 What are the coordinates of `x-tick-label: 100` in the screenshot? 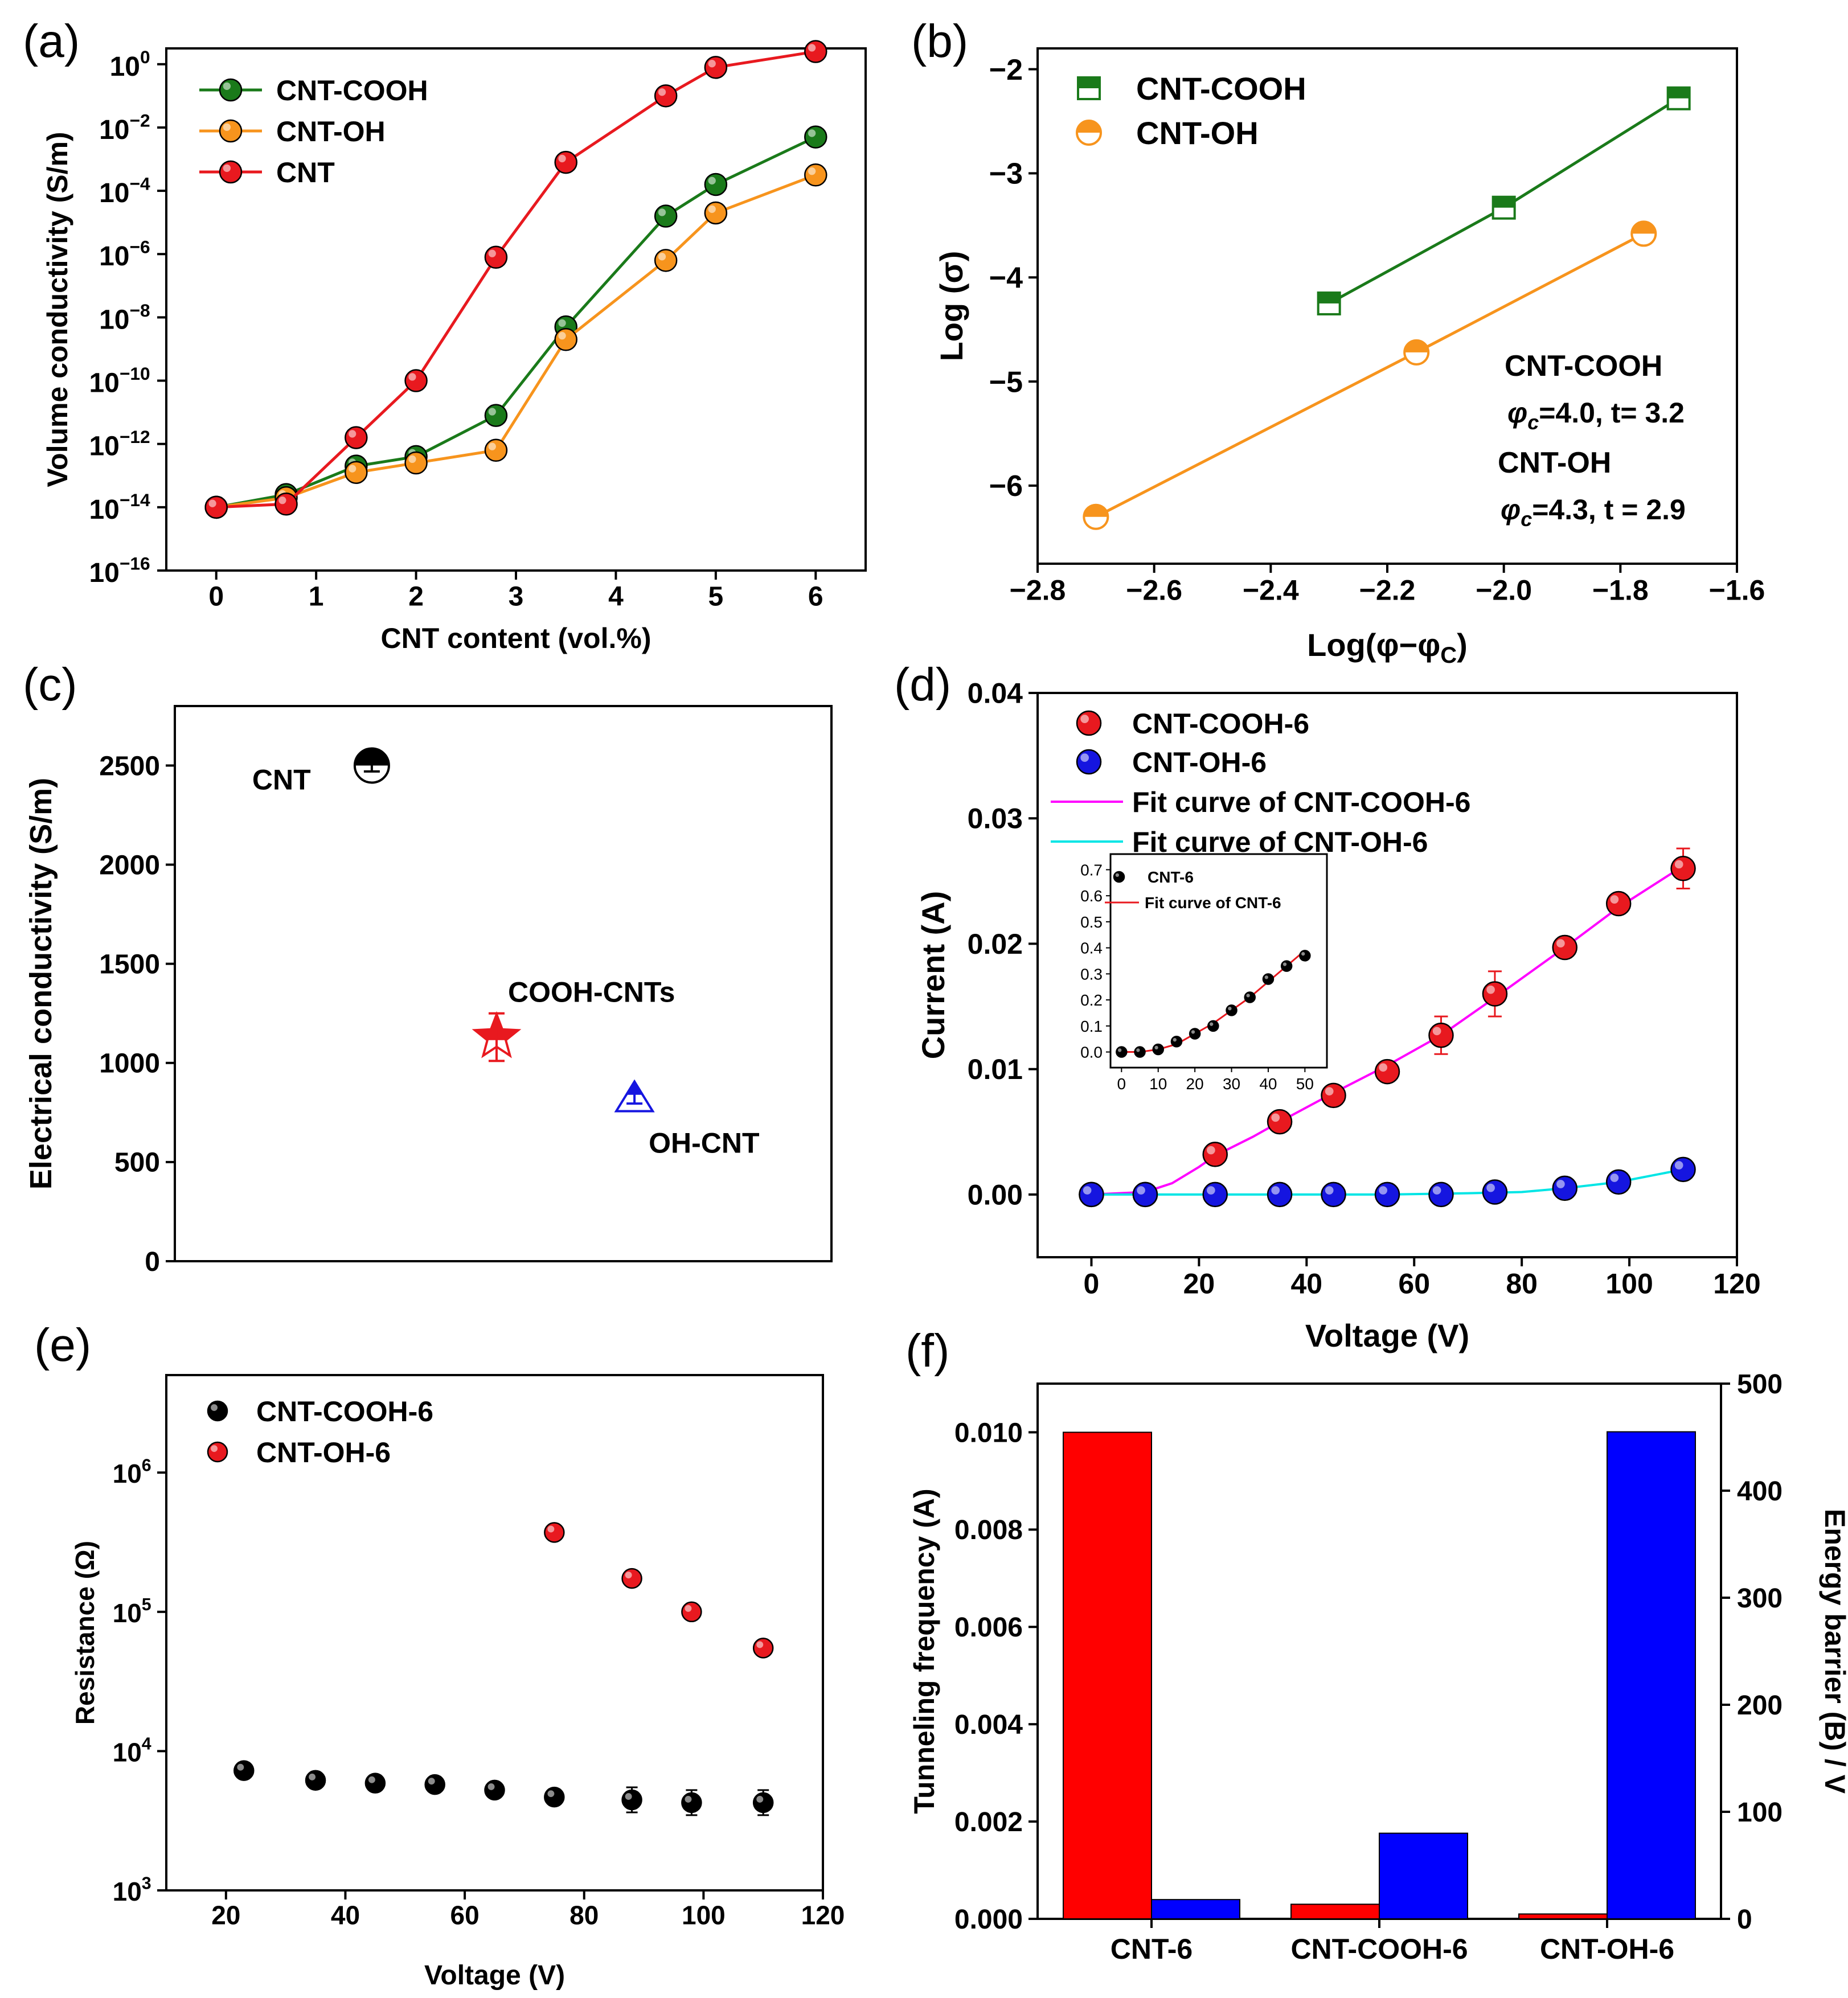 It's located at (1629, 1284).